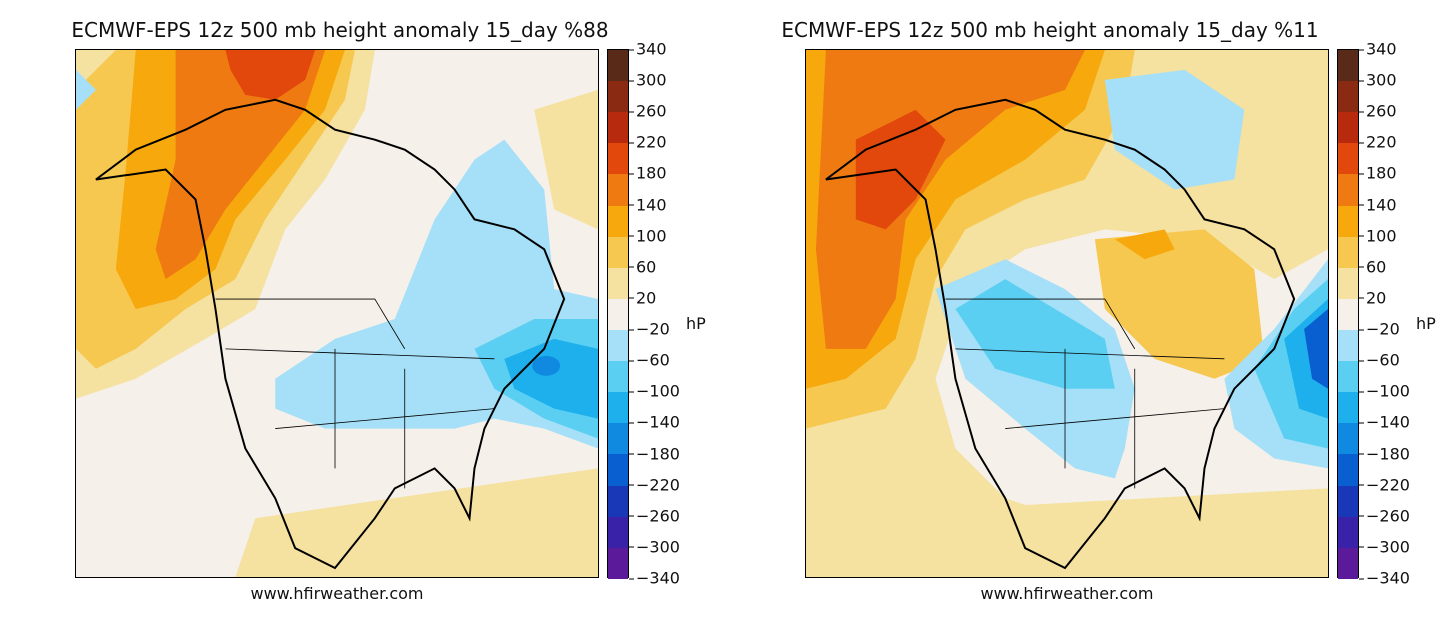 The image size is (1456, 626). I want to click on cold-core, so click(546, 365).